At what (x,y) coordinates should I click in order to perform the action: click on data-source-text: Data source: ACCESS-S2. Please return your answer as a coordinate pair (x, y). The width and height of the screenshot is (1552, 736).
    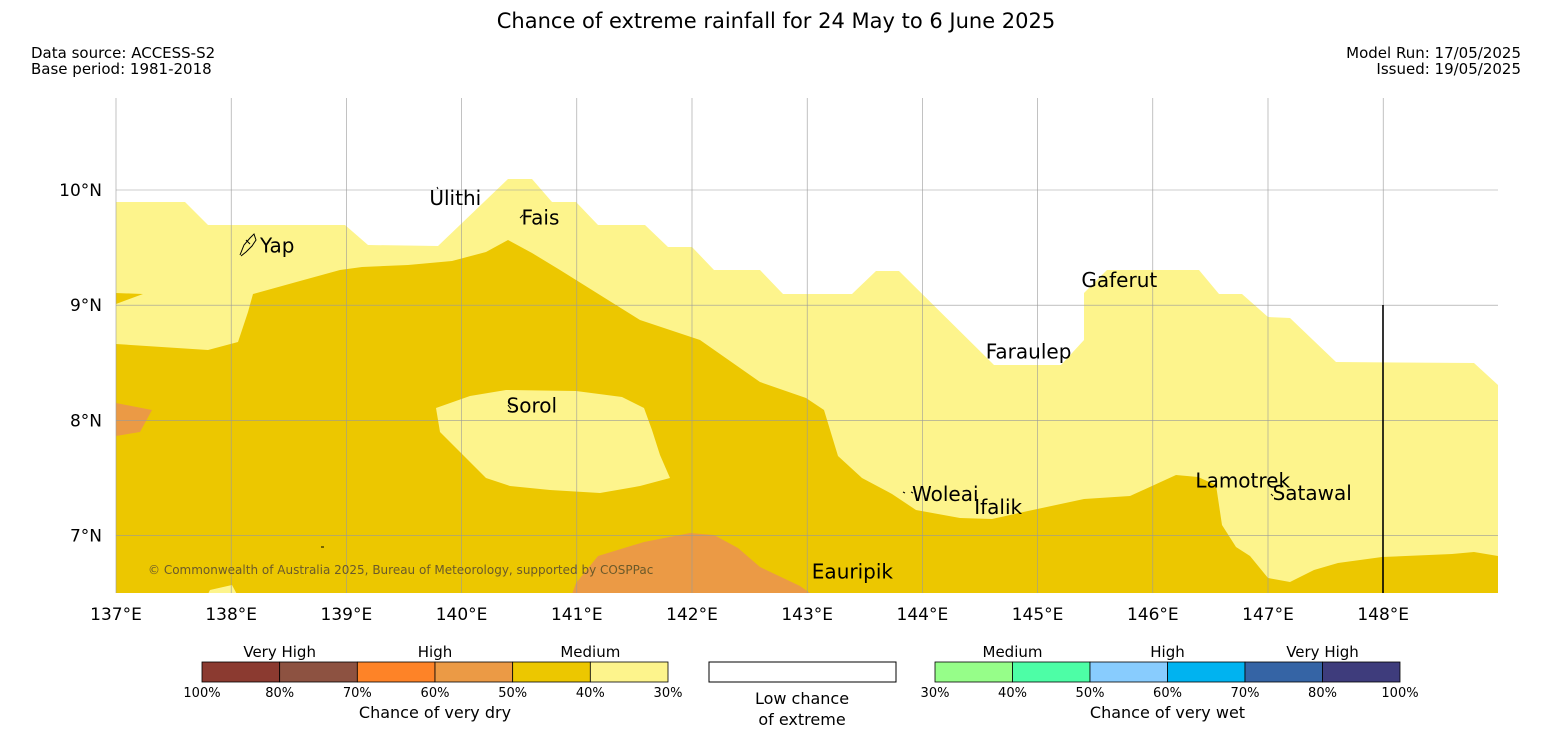
    Looking at the image, I should click on (123, 53).